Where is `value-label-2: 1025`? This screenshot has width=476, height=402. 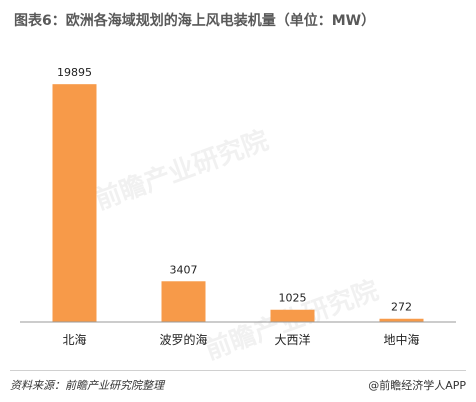
value-label-2: 1025 is located at coordinates (293, 298).